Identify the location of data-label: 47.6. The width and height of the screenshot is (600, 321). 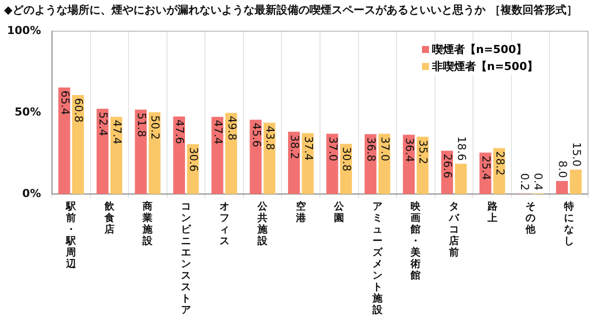
(179, 132).